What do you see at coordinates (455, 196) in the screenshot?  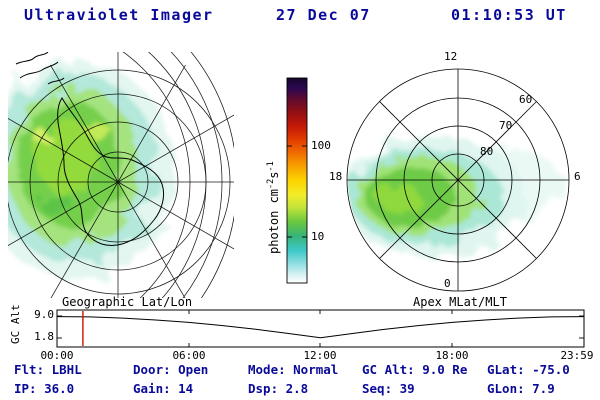 I see `aurora-image-right` at bounding box center [455, 196].